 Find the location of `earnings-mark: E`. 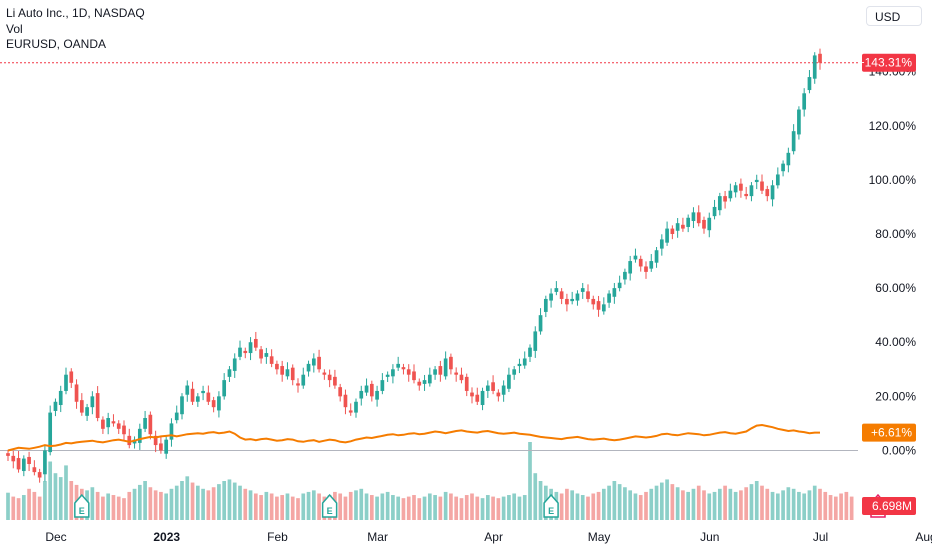

earnings-mark: E is located at coordinates (329, 505).